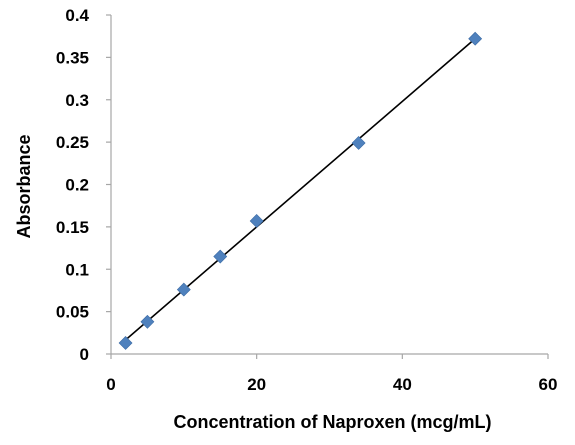 The height and width of the screenshot is (445, 575). What do you see at coordinates (84, 354) in the screenshot?
I see `y-tick-label: 0` at bounding box center [84, 354].